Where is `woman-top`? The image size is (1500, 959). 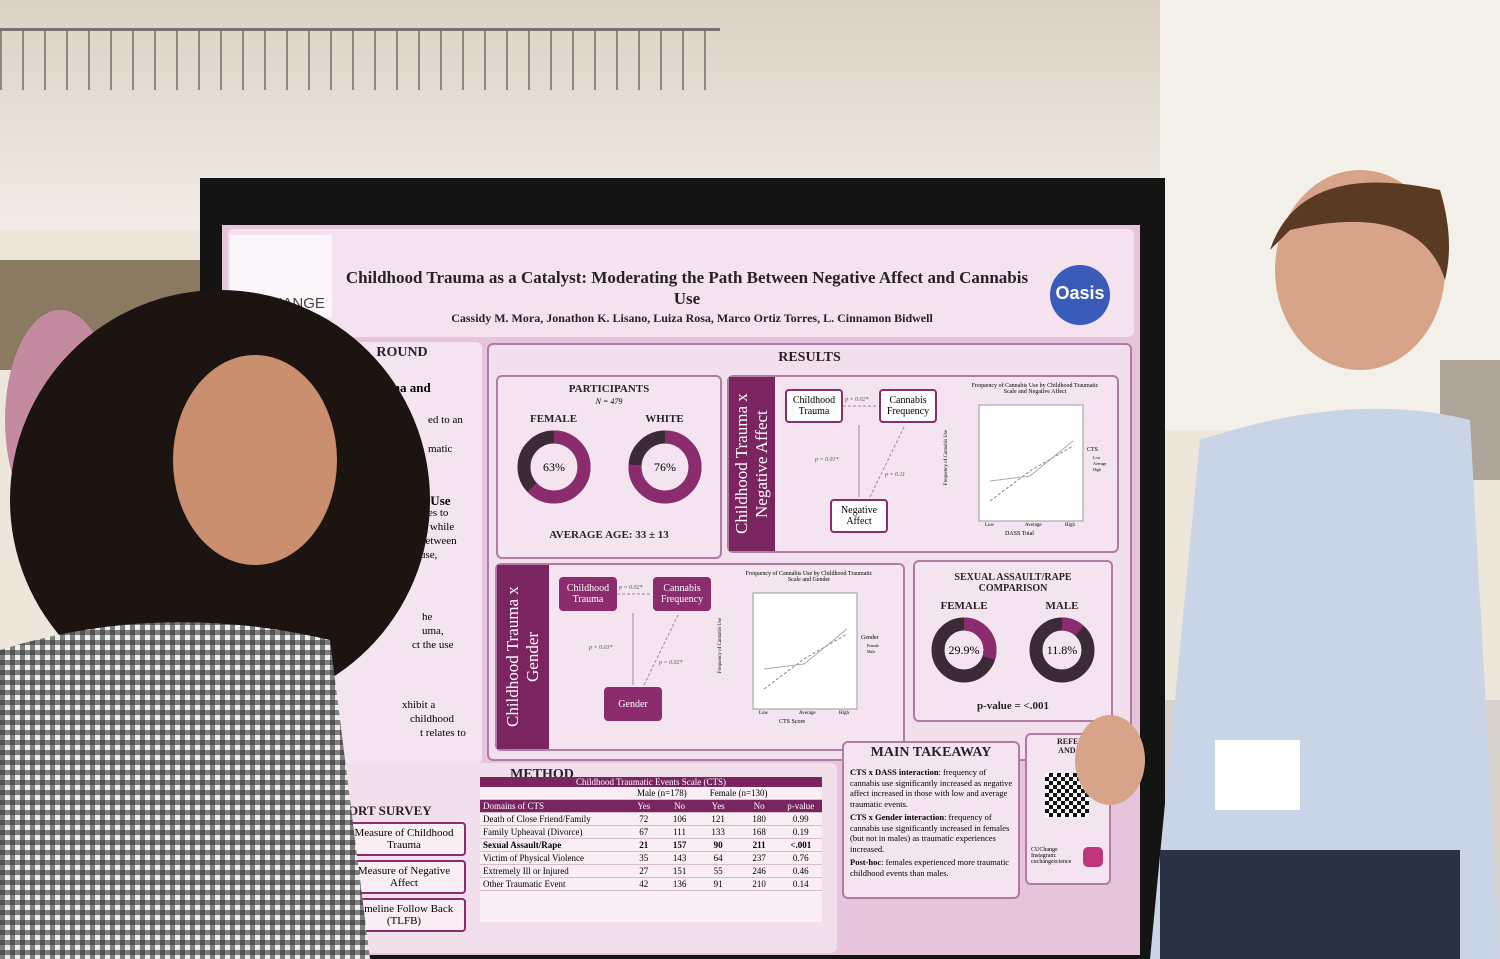 woman-top is located at coordinates (185, 790).